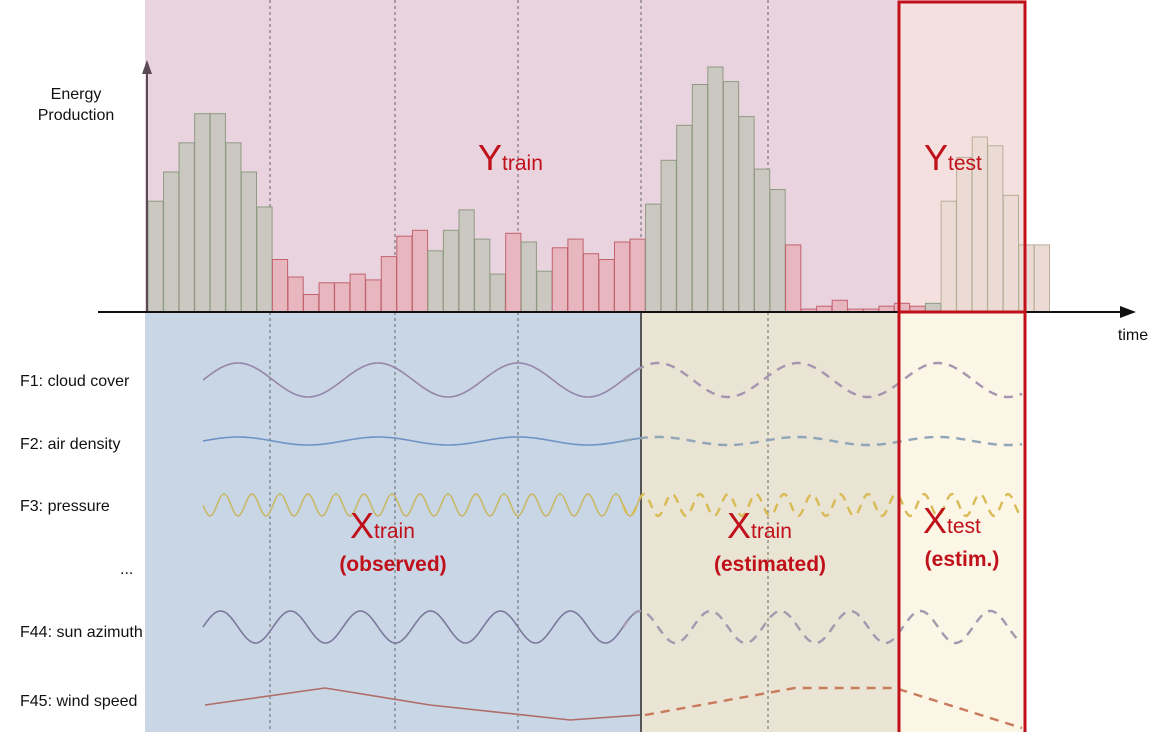 The width and height of the screenshot is (1171, 732). What do you see at coordinates (76, 94) in the screenshot?
I see `y-axis-label-line1: Energy` at bounding box center [76, 94].